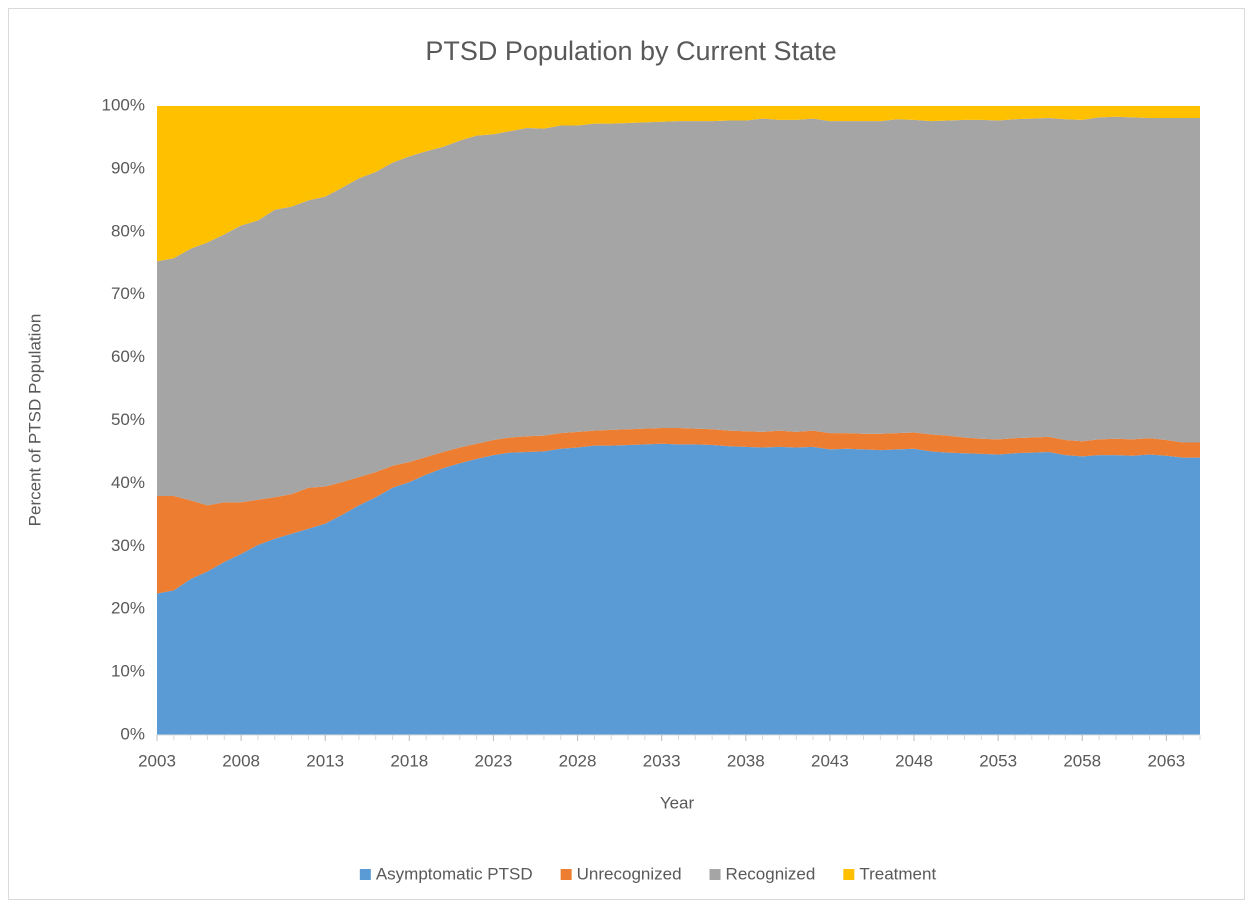  I want to click on x-tick-label: 2063, so click(1166, 760).